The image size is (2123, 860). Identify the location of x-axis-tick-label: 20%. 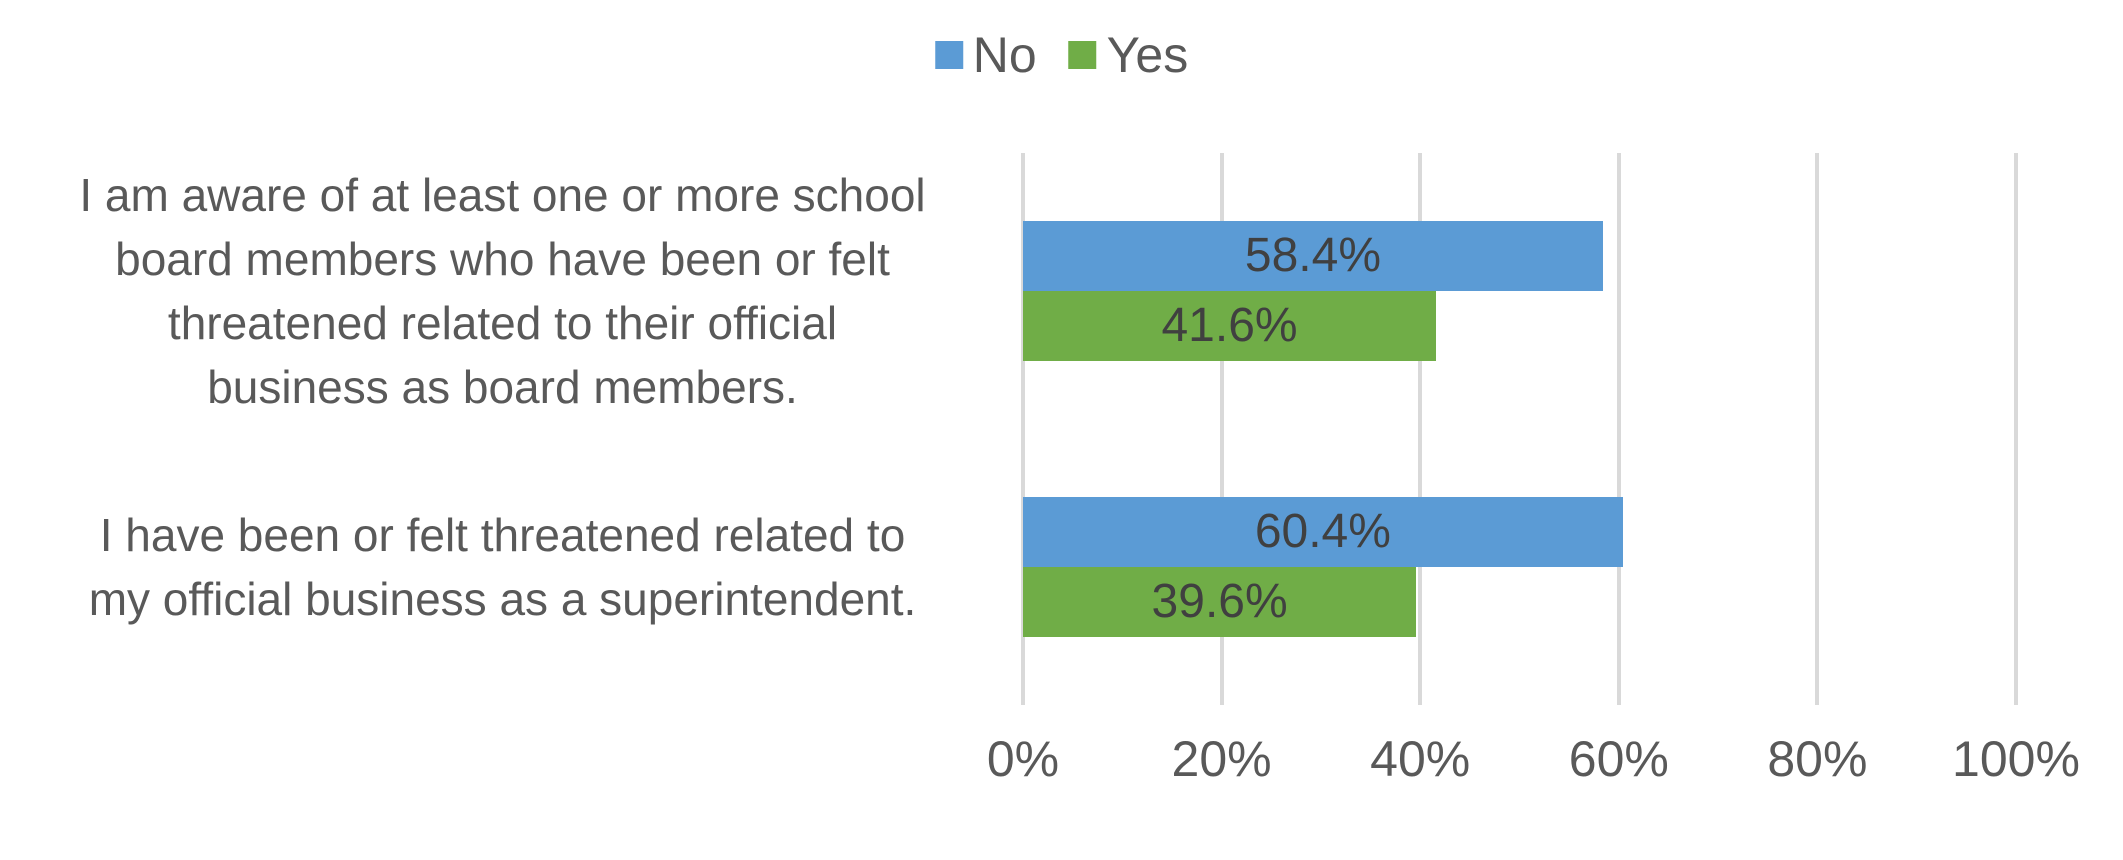
(1221, 759).